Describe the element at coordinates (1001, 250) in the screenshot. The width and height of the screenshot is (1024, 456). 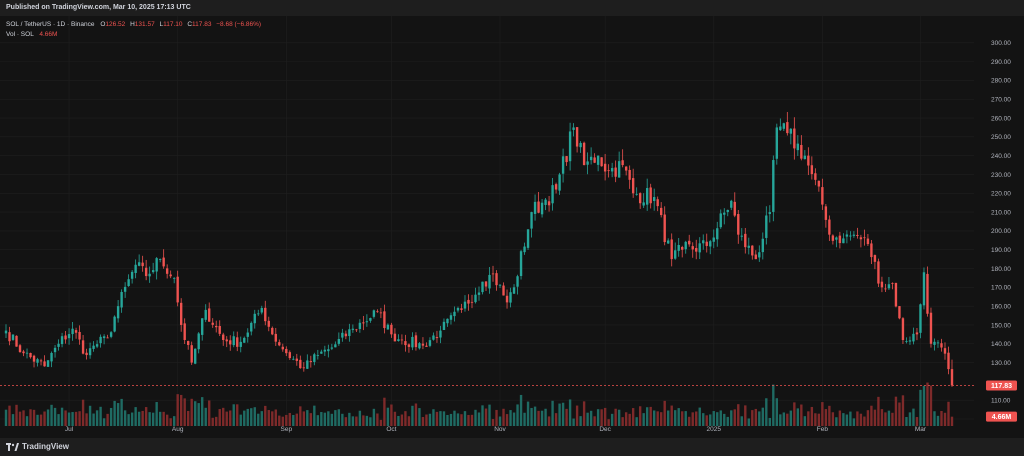
I see `price-tick-label: 190.00` at that location.